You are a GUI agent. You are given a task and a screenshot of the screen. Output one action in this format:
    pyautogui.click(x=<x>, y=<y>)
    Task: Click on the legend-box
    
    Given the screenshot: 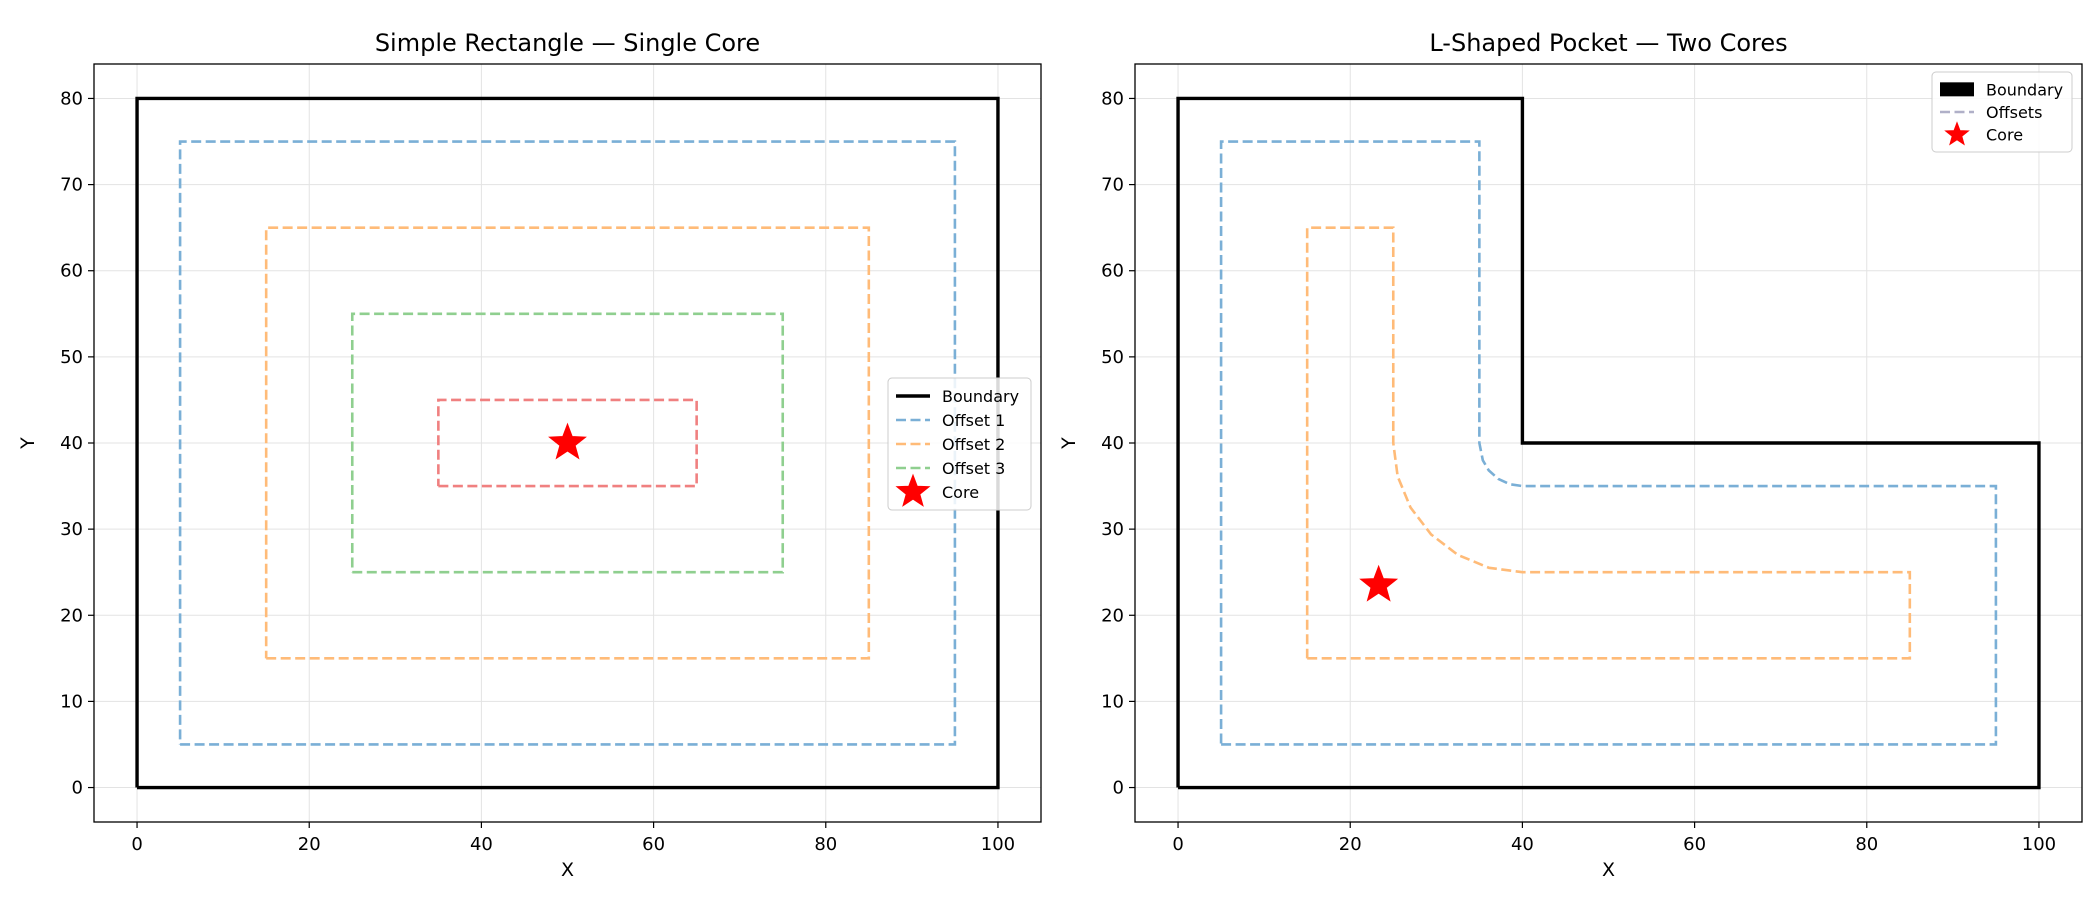 What is the action you would take?
    pyautogui.click(x=959, y=444)
    